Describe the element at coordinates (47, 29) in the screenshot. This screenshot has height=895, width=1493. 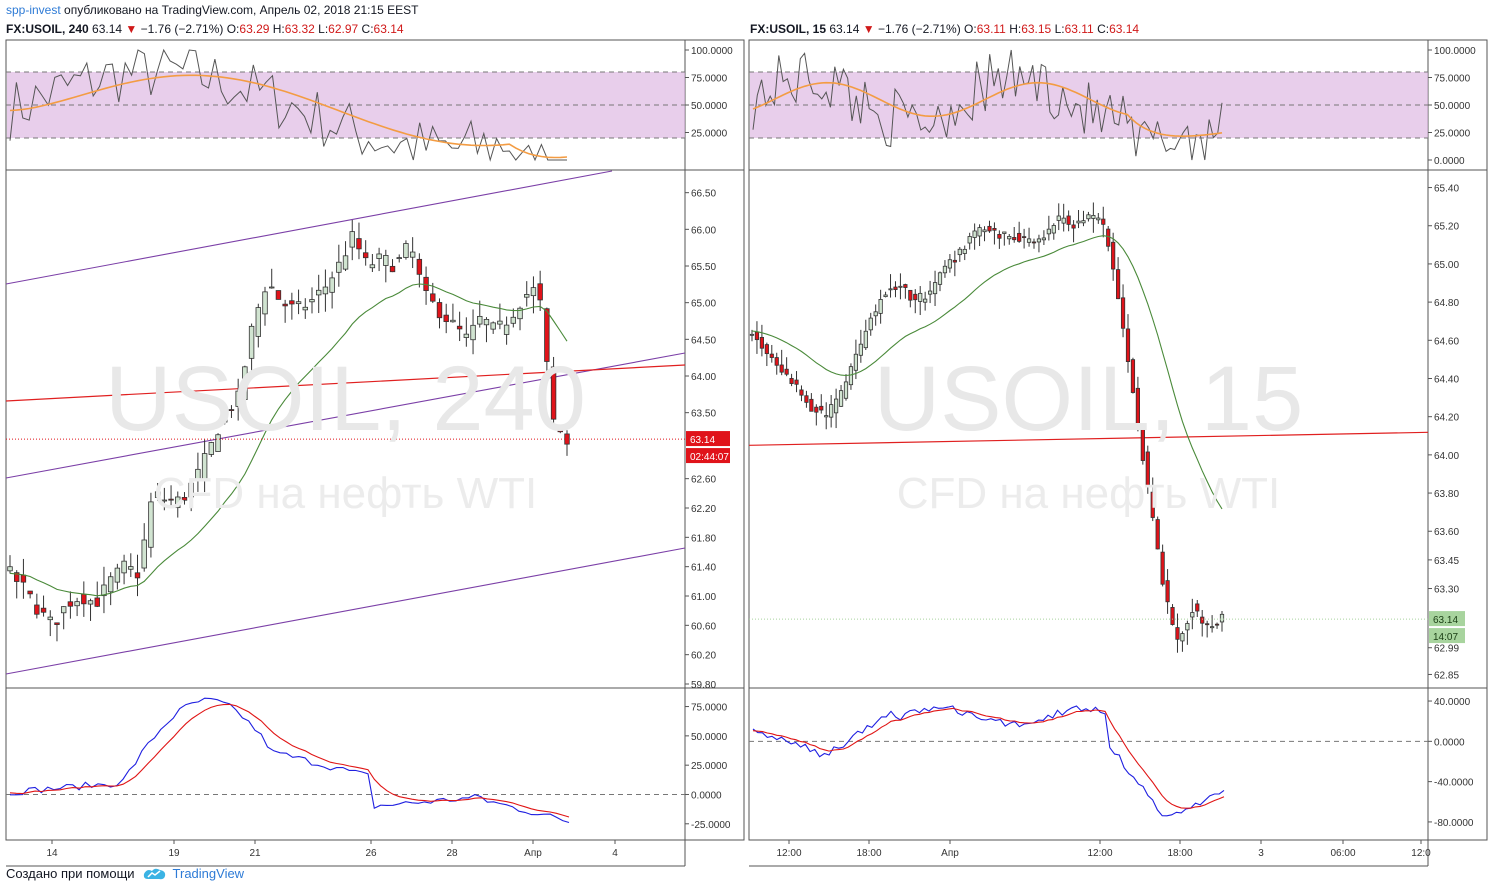
I see `left-symbol: FX:USOIL, 240` at that location.